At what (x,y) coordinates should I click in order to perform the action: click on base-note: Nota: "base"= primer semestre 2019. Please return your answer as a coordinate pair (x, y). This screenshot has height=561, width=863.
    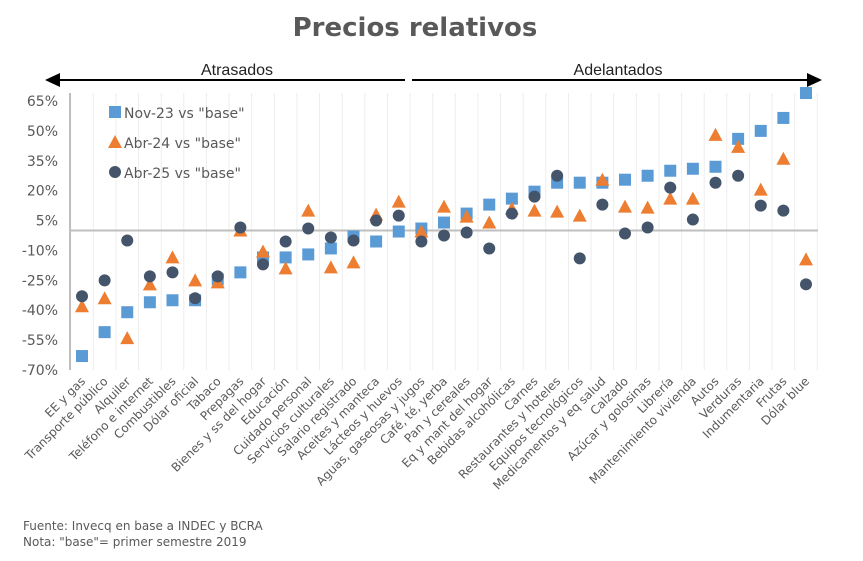
    Looking at the image, I should click on (135, 542).